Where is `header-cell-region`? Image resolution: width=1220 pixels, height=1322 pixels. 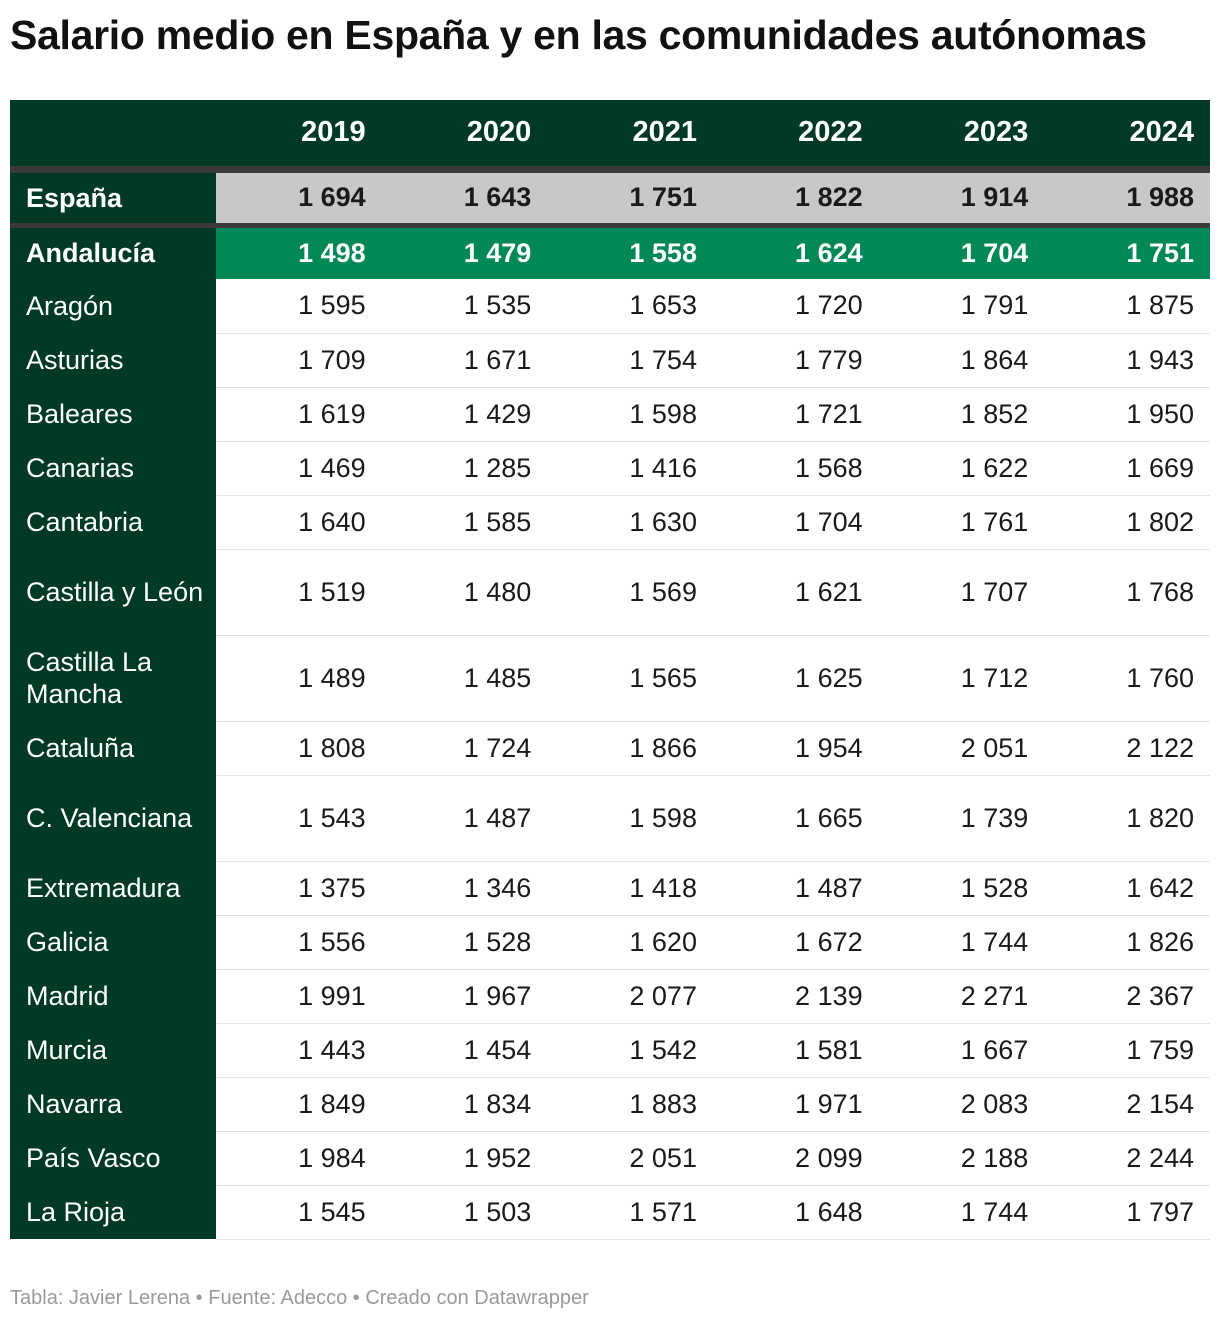
header-cell-region is located at coordinates (113, 136).